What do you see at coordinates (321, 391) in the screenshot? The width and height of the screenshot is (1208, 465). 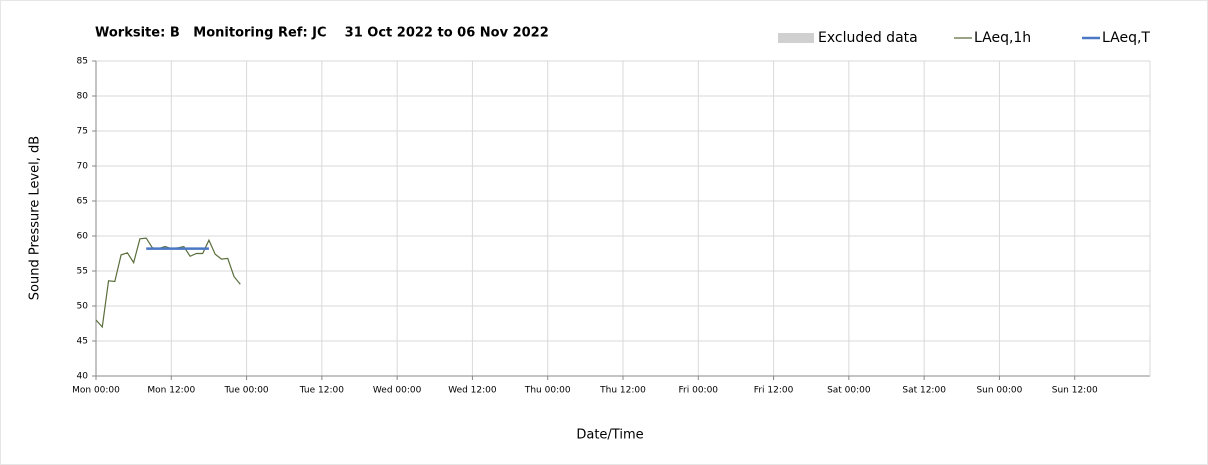 I see `x-tick-label: Tue 12:00` at bounding box center [321, 391].